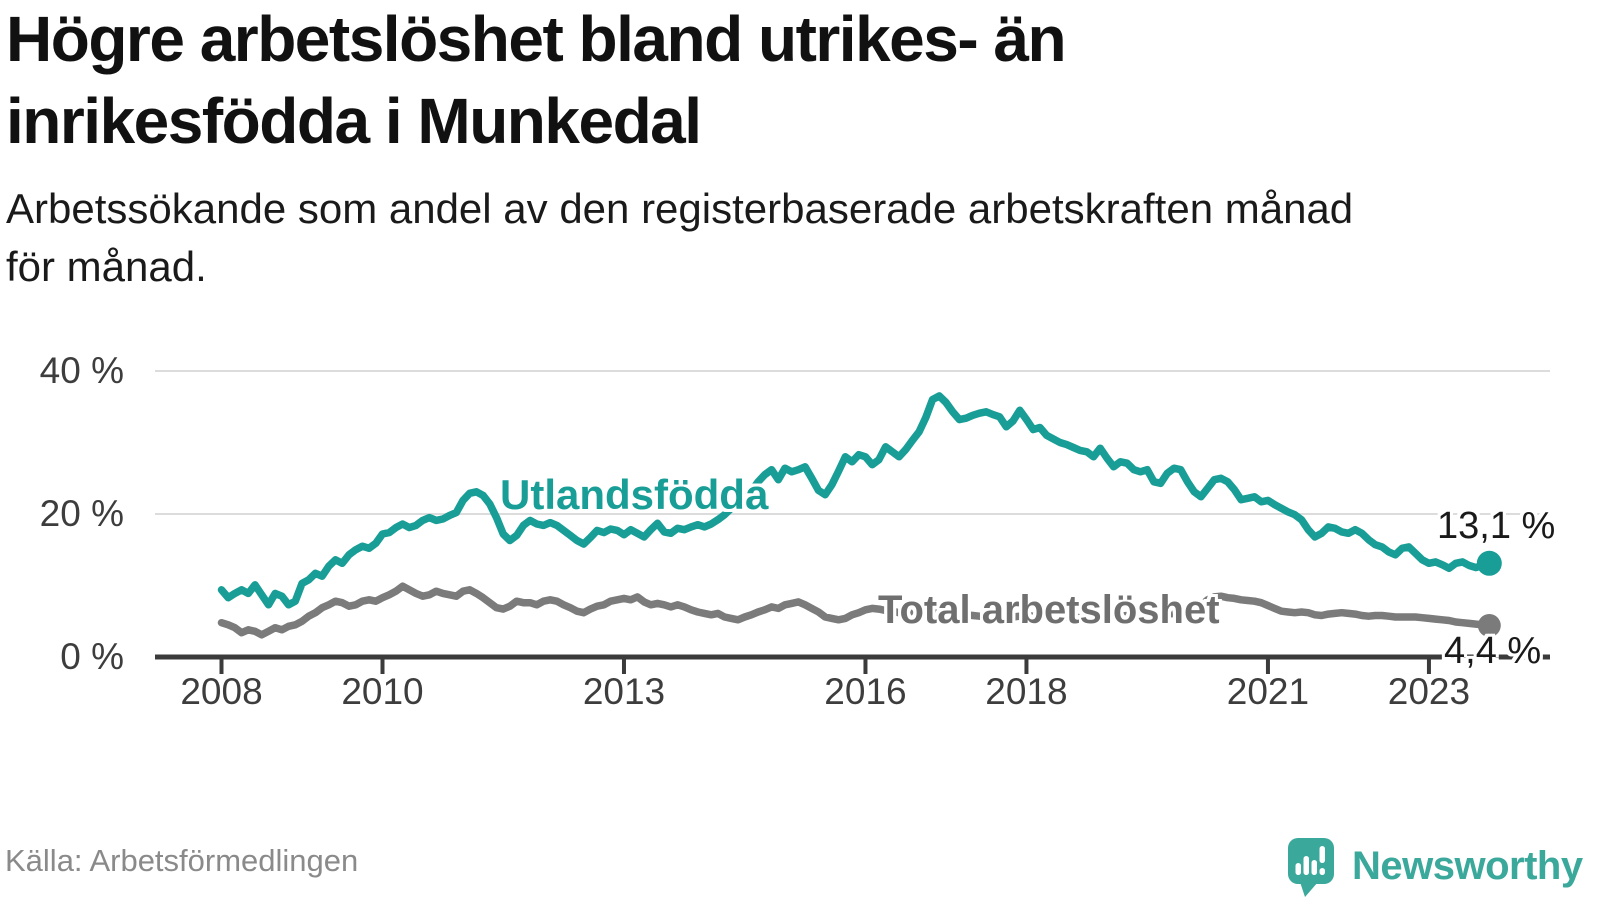 The width and height of the screenshot is (1600, 900). Describe the element at coordinates (1429, 691) in the screenshot. I see `x-axis-tick-label: 2023` at that location.